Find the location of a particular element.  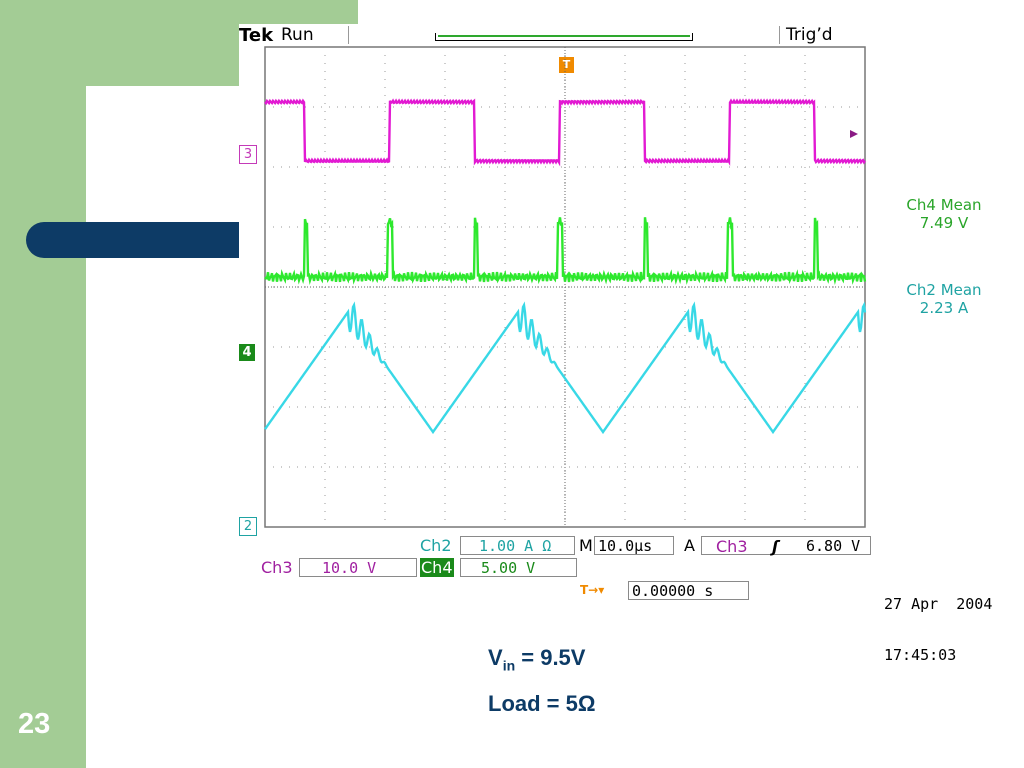

scope-header: Tek Run Trig’d is located at coordinates (625, 36).